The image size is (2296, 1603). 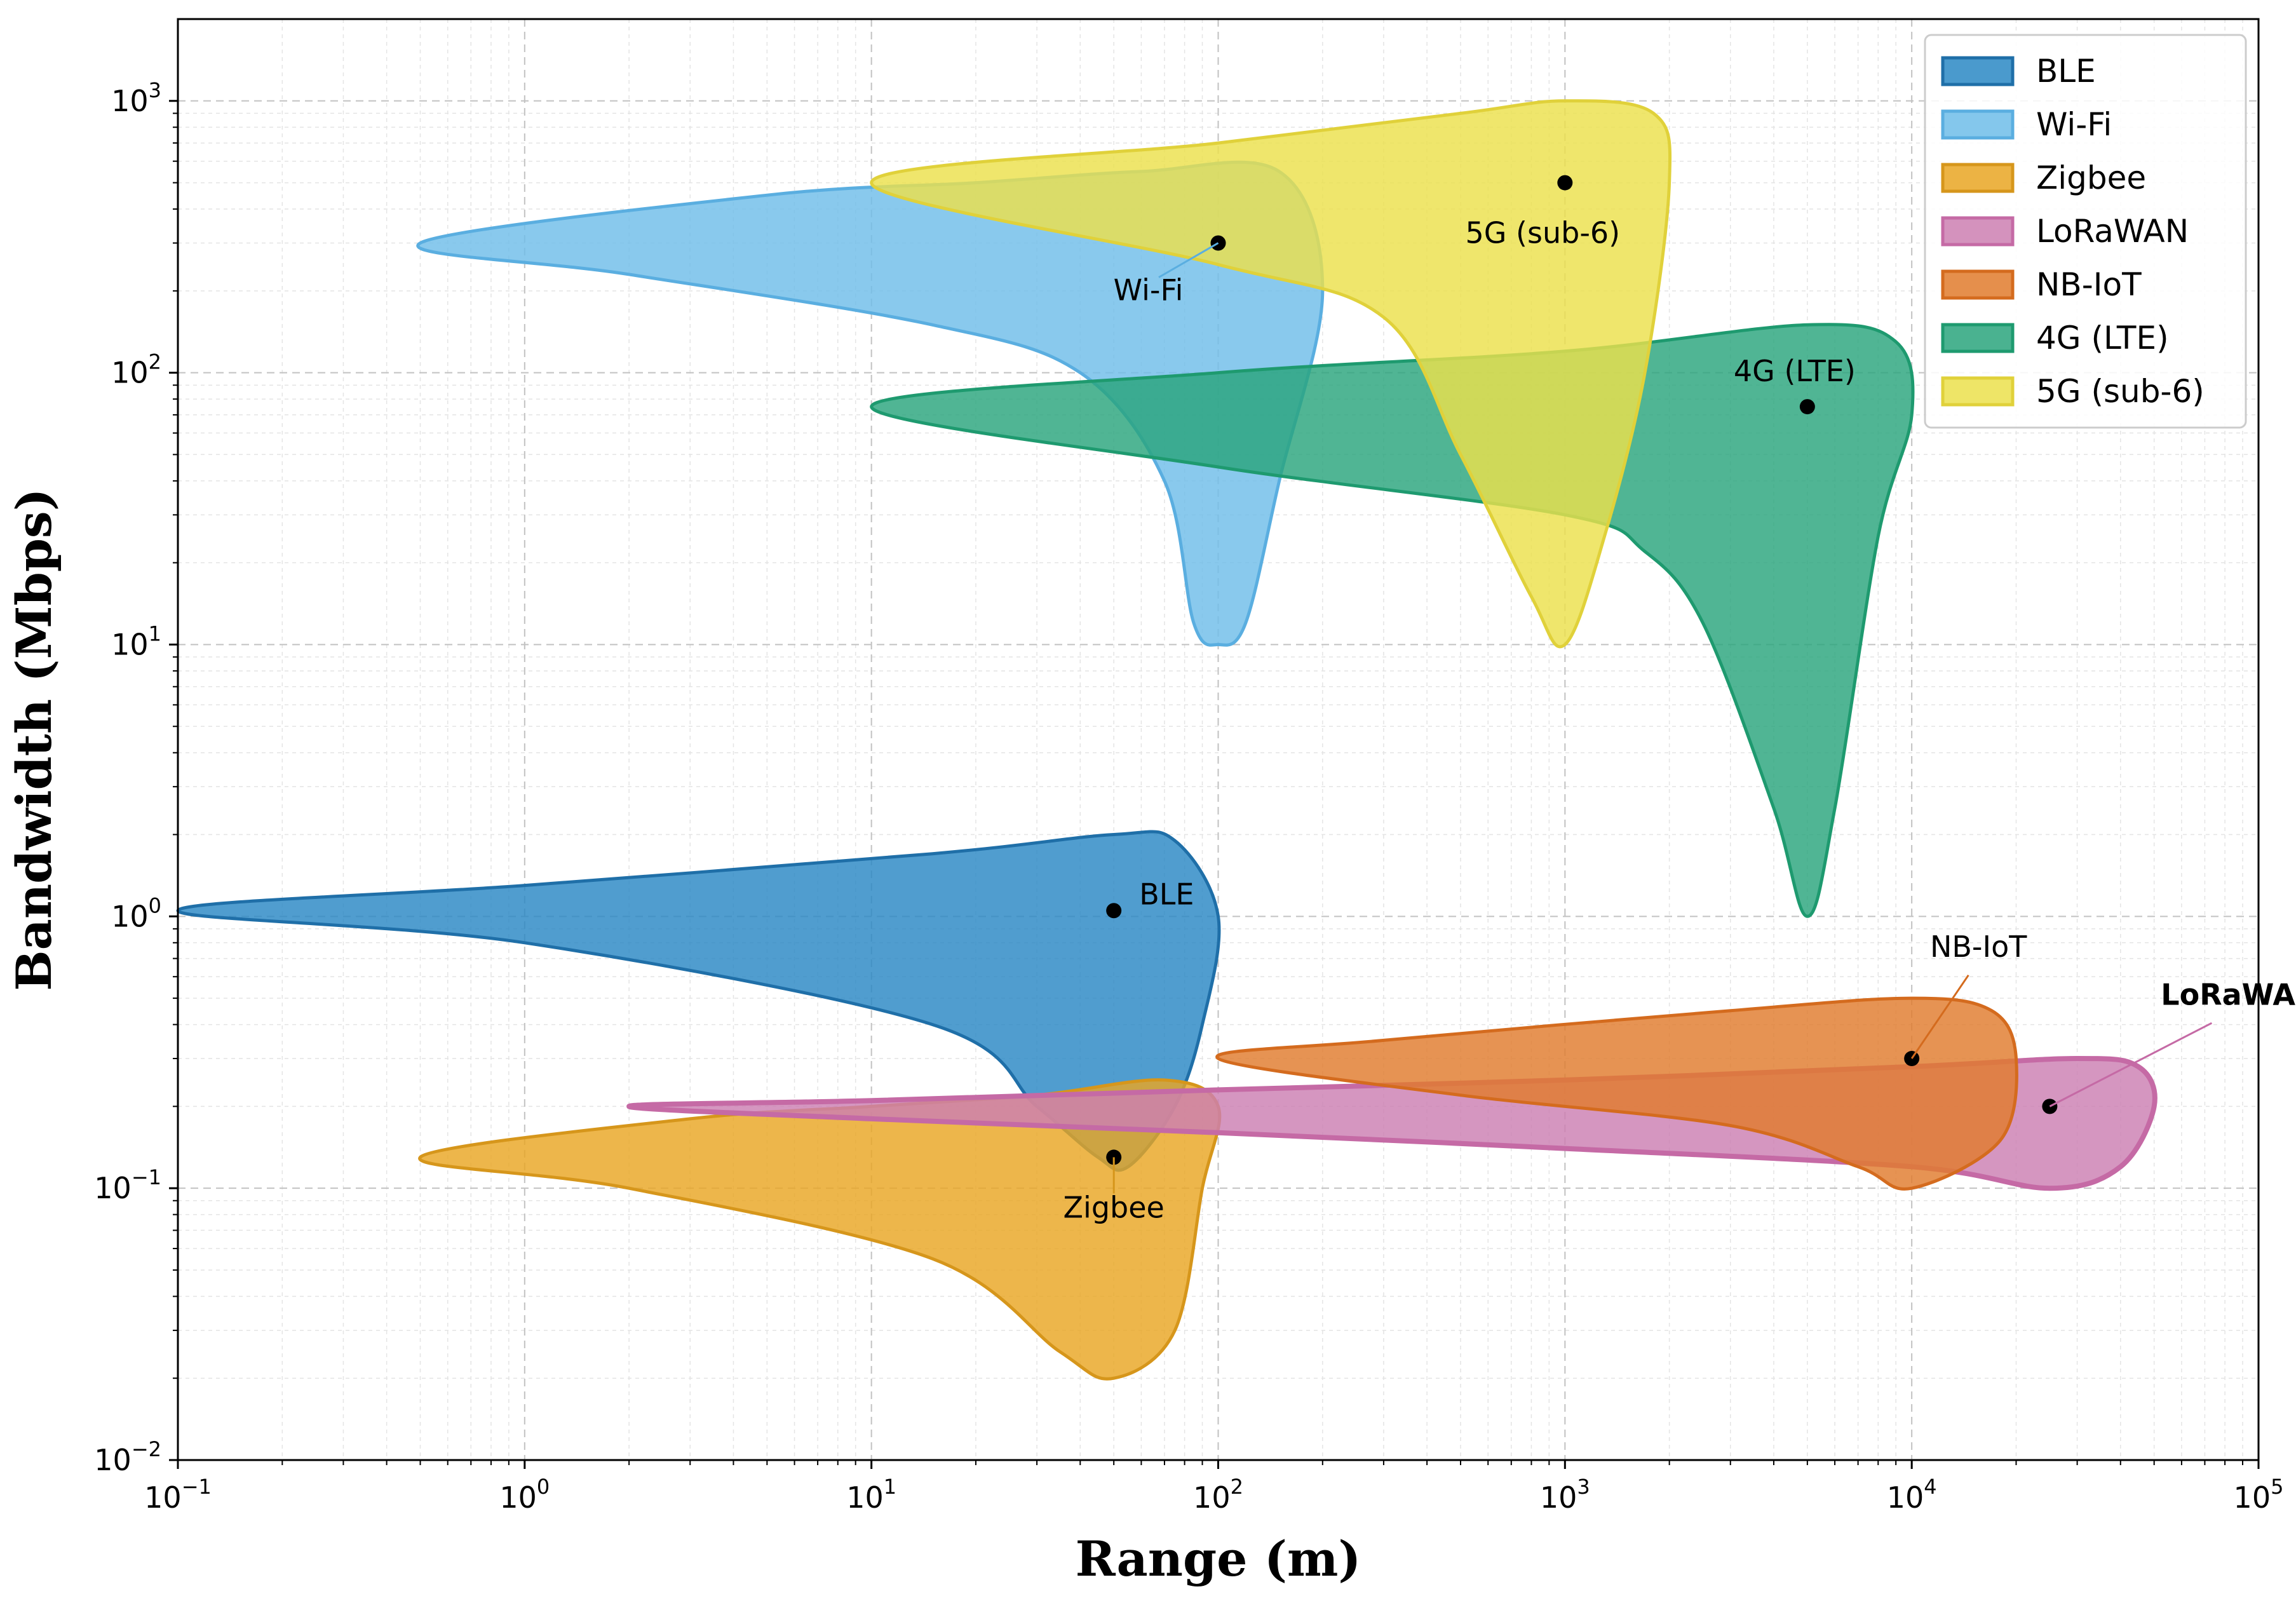 I want to click on 5g-sub-6-annotation: 5G (sub-6), so click(x=1543, y=233).